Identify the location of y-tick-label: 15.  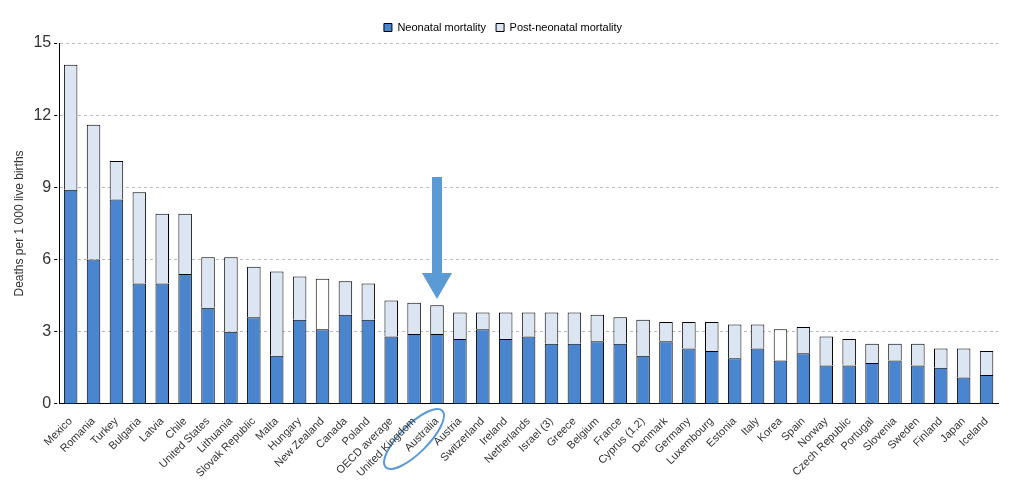
(42, 42).